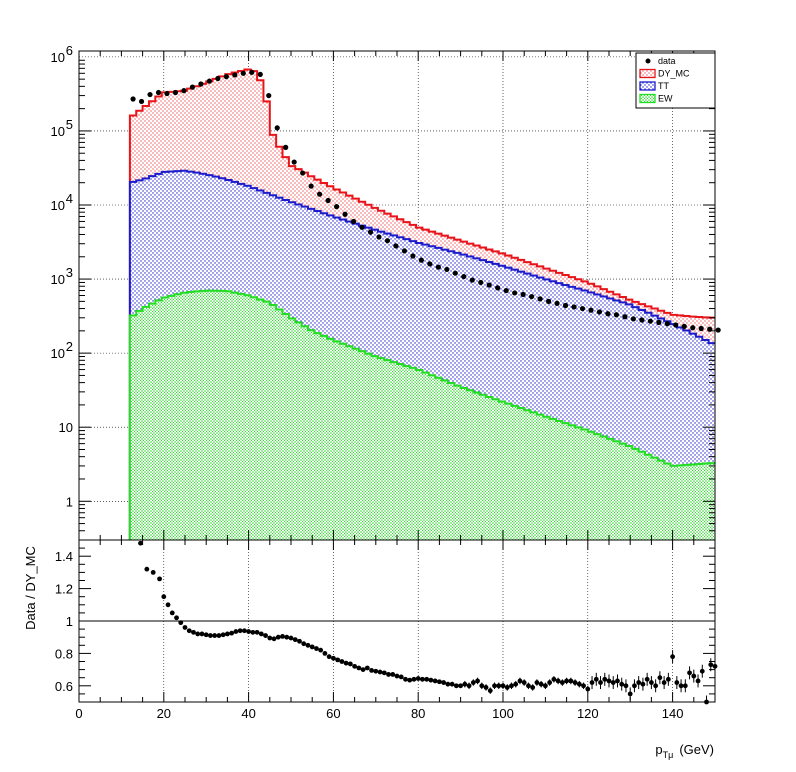 This screenshot has width=796, height=772. What do you see at coordinates (64, 556) in the screenshot?
I see `bottom-y-tick-label: 1.4` at bounding box center [64, 556].